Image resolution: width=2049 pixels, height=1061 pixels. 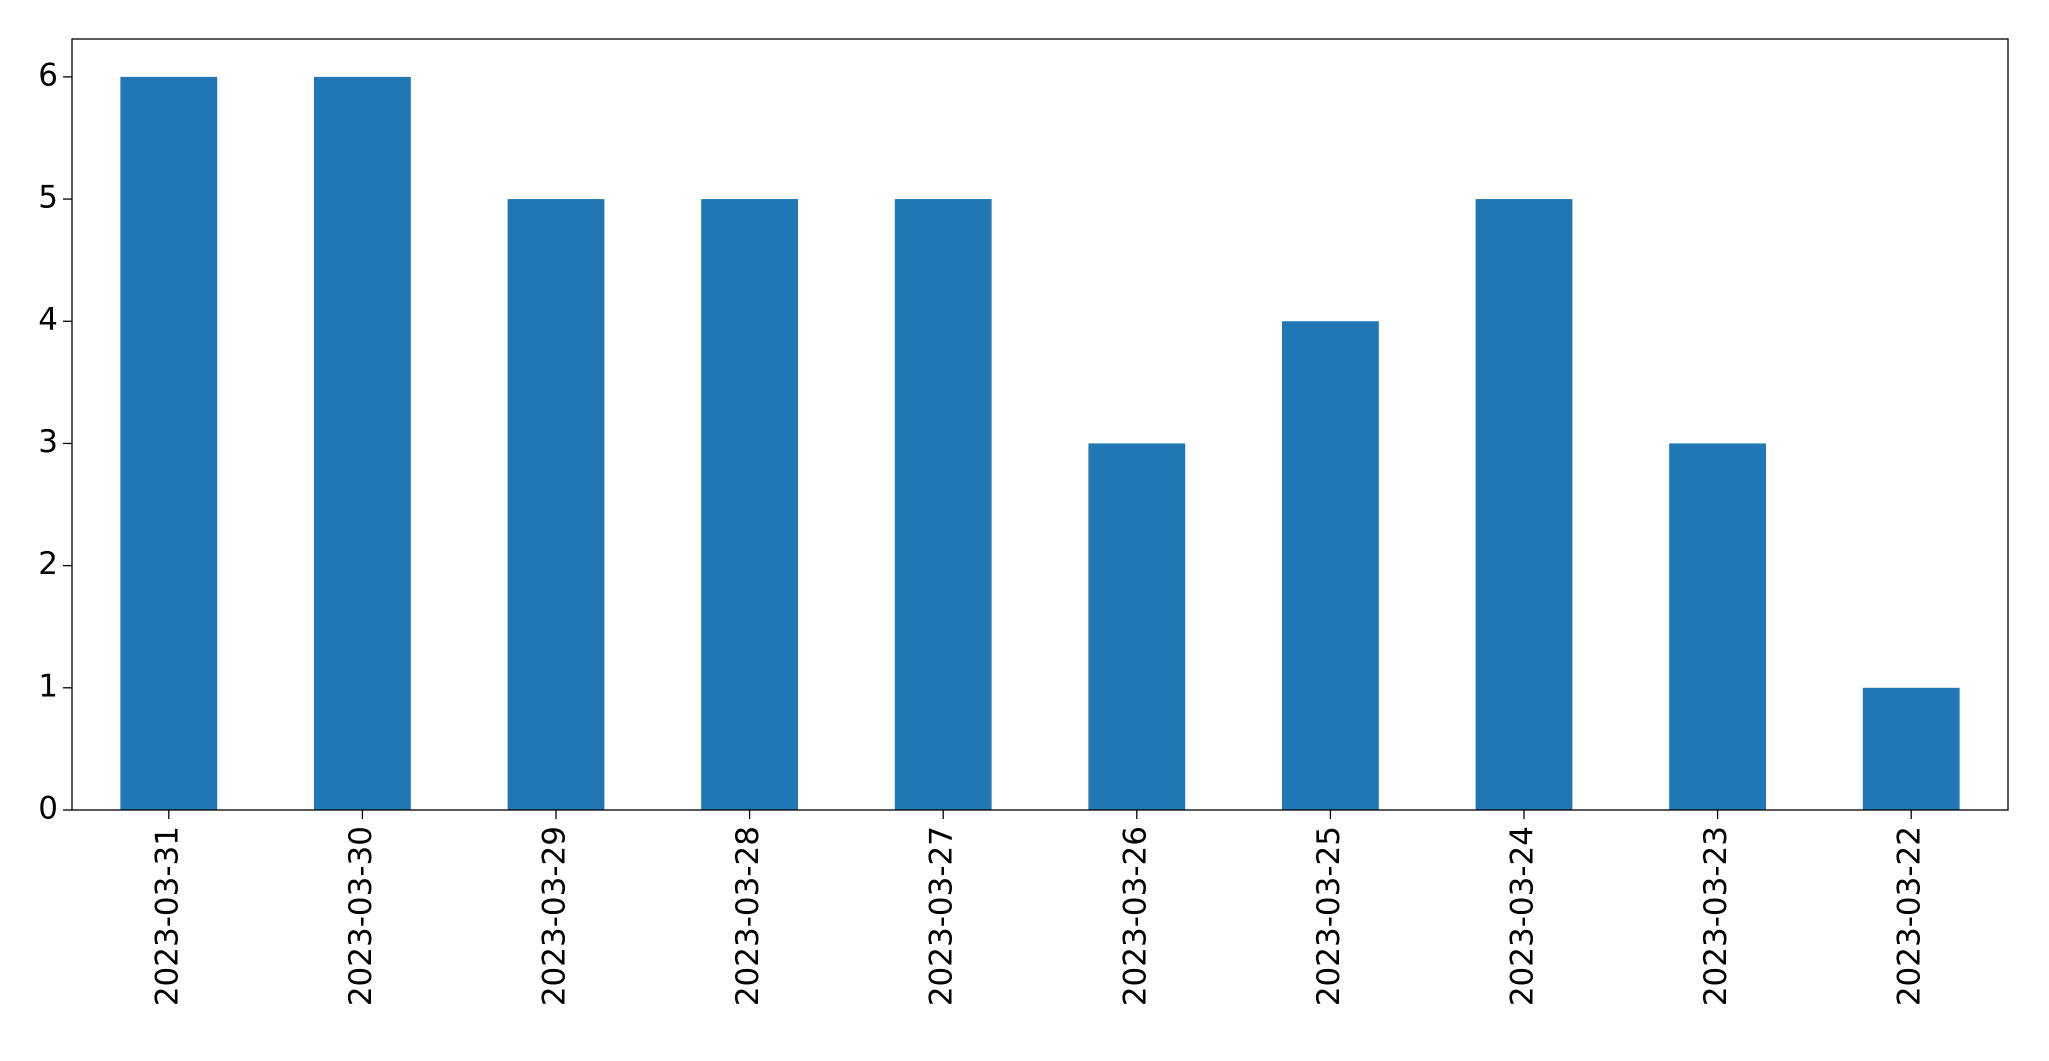 I want to click on y-tick-label: 6, so click(x=48, y=75).